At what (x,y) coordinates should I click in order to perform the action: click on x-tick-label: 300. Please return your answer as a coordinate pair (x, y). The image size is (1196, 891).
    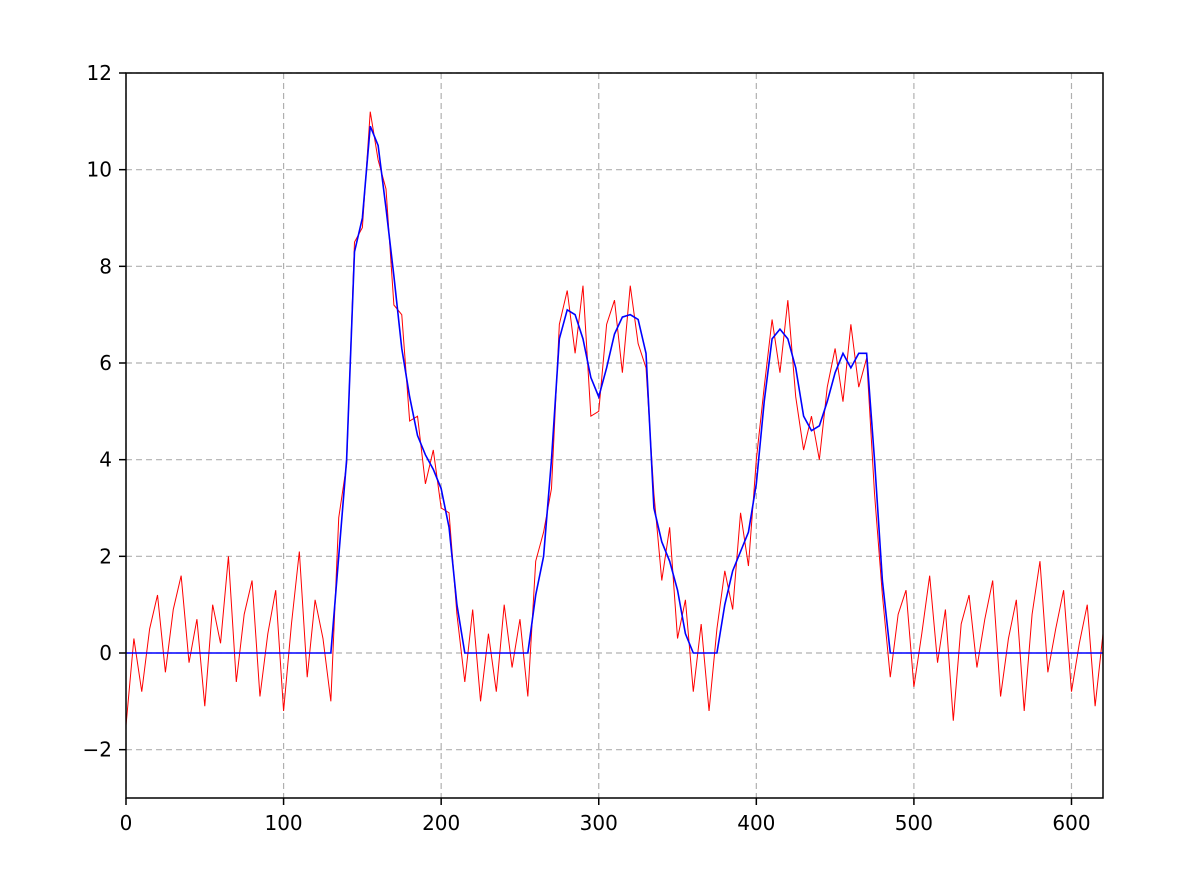
    Looking at the image, I should click on (599, 823).